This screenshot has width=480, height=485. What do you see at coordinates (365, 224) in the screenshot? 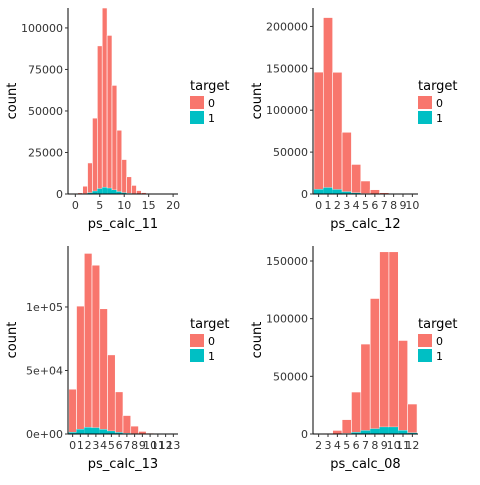
I see `x-axis-title: ps_calc_12` at bounding box center [365, 224].